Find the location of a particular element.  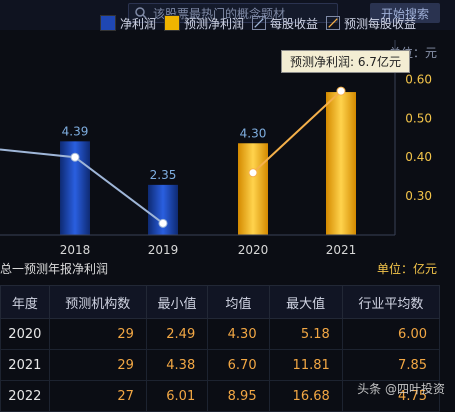

cell-mean: 4.30 is located at coordinates (238, 334).